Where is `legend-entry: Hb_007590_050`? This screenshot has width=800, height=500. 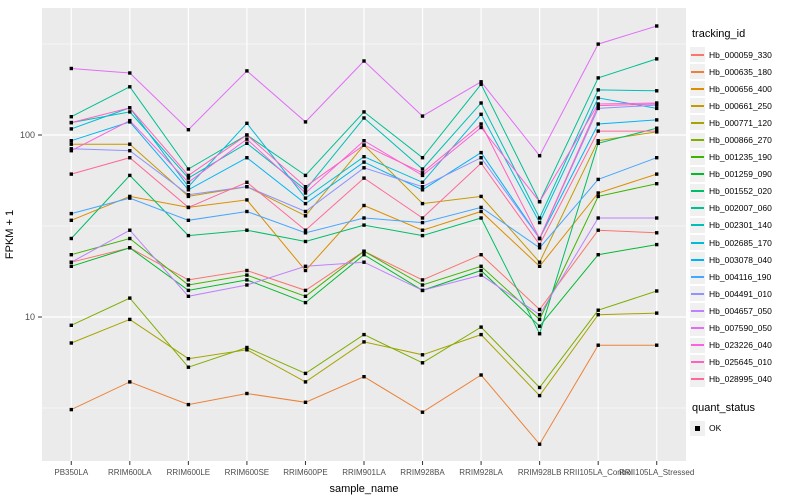 legend-entry: Hb_007590_050 is located at coordinates (744, 328).